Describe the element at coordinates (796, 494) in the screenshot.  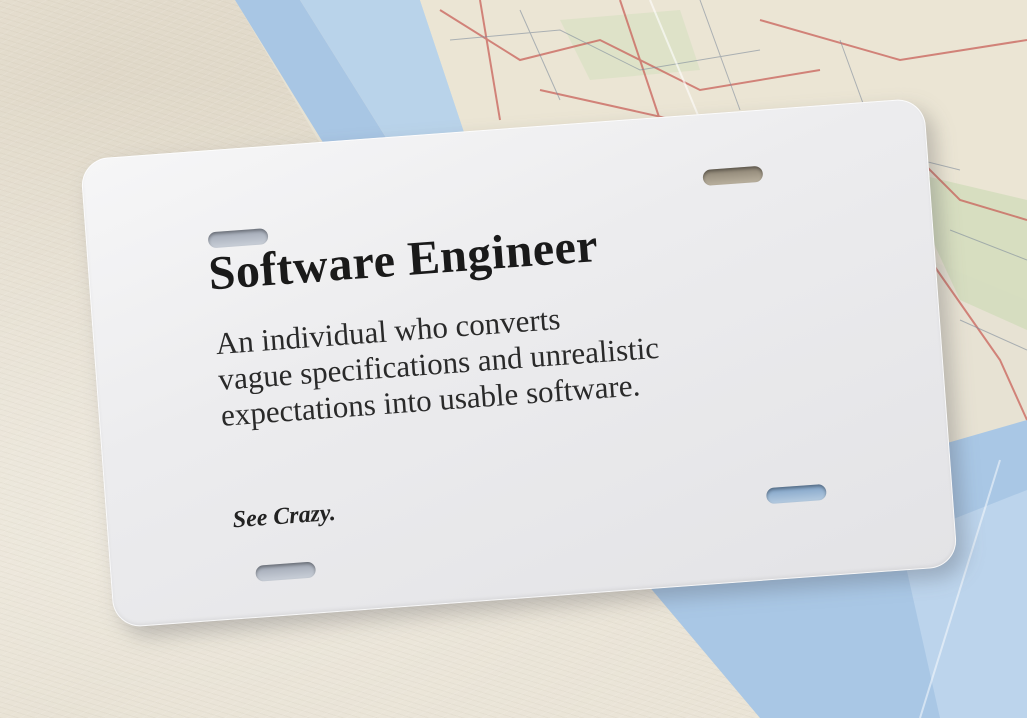
I see `mounting-slot-bottom-right` at that location.